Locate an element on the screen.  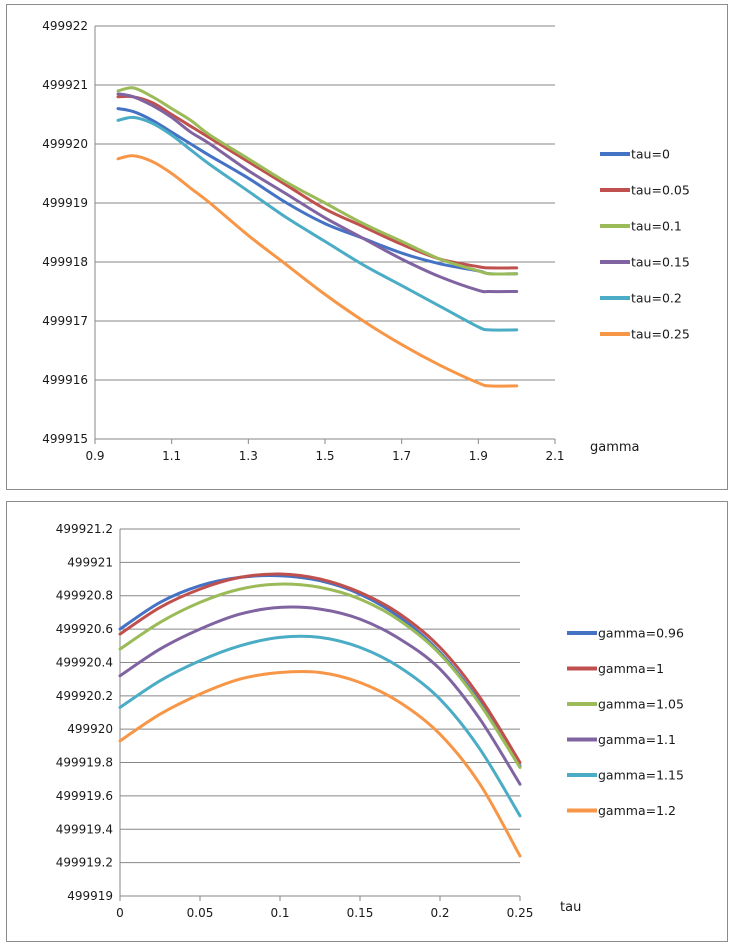
y-tick-label: 499919.8 is located at coordinates (84, 763).